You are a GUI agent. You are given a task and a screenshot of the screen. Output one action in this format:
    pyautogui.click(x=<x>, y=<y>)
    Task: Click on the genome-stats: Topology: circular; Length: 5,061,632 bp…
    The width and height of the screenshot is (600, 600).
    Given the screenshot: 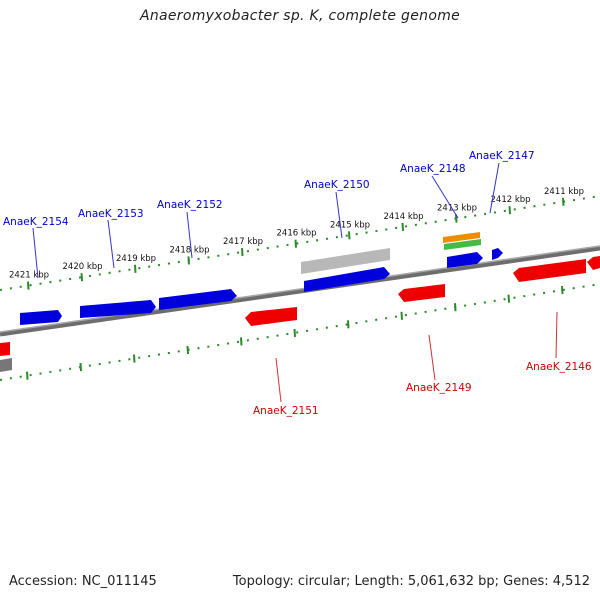 What is the action you would take?
    pyautogui.click(x=411, y=581)
    